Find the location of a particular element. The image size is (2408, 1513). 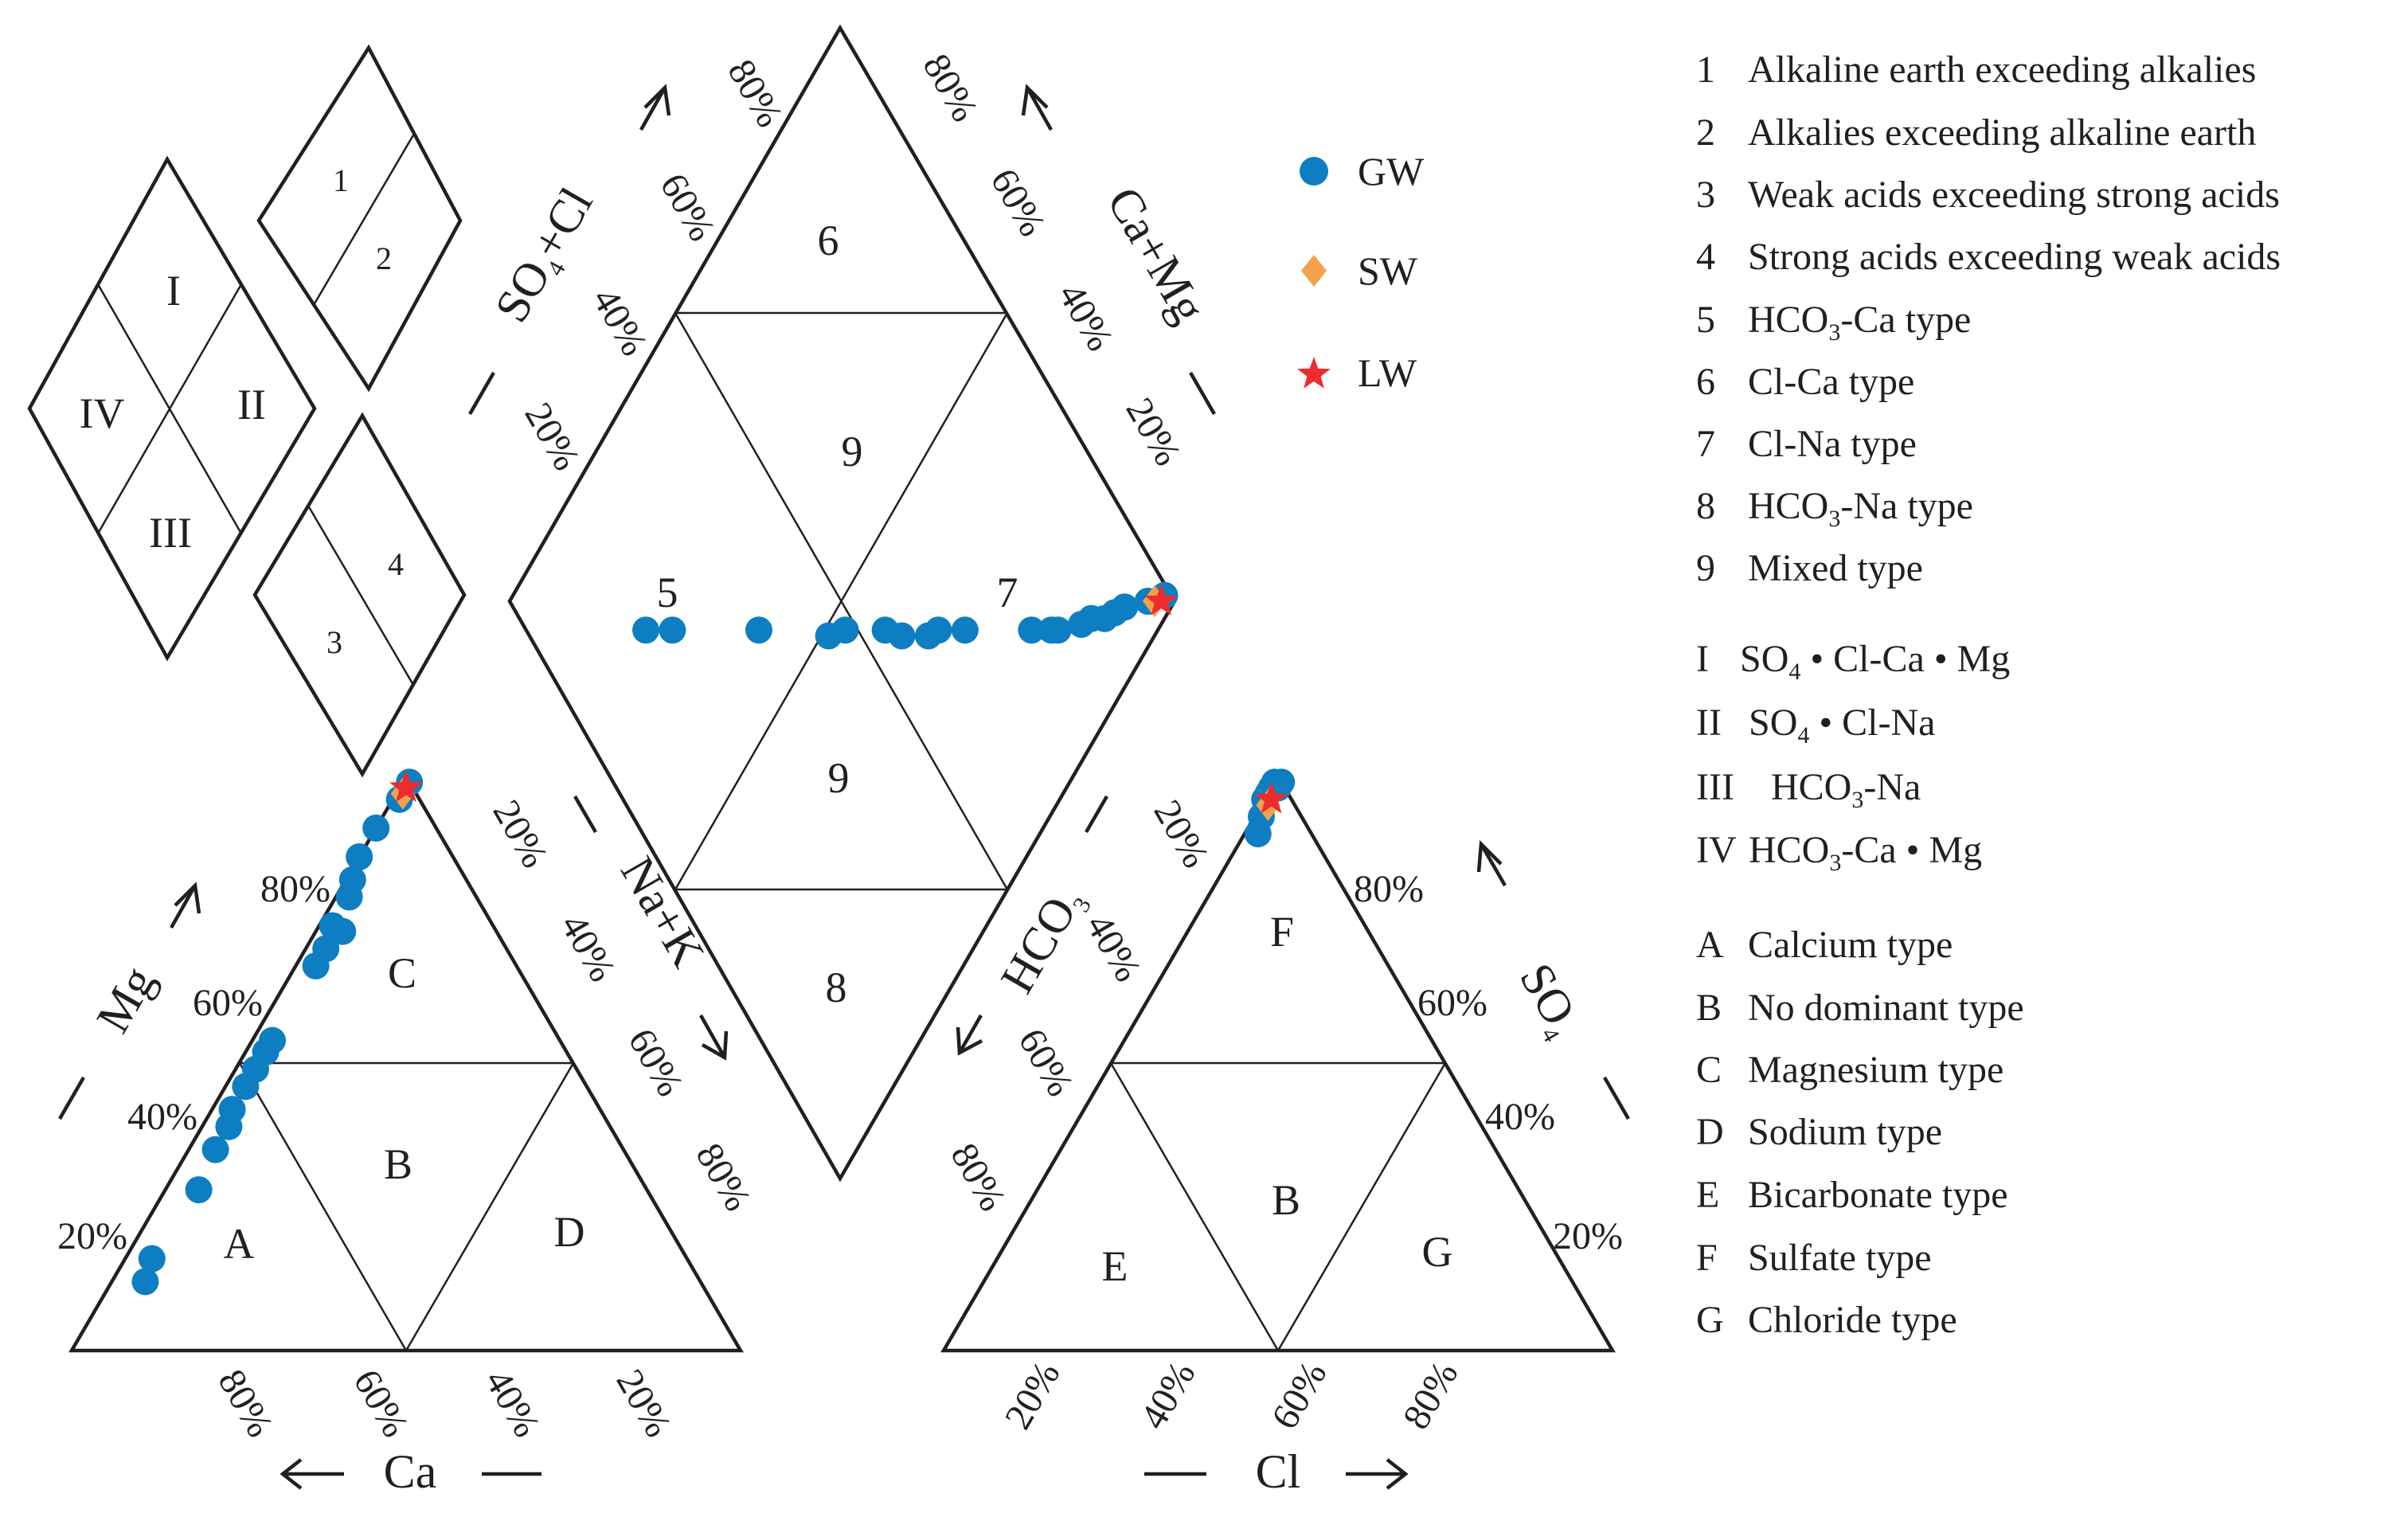

axis-mg: Mg is located at coordinates (129, 1001).